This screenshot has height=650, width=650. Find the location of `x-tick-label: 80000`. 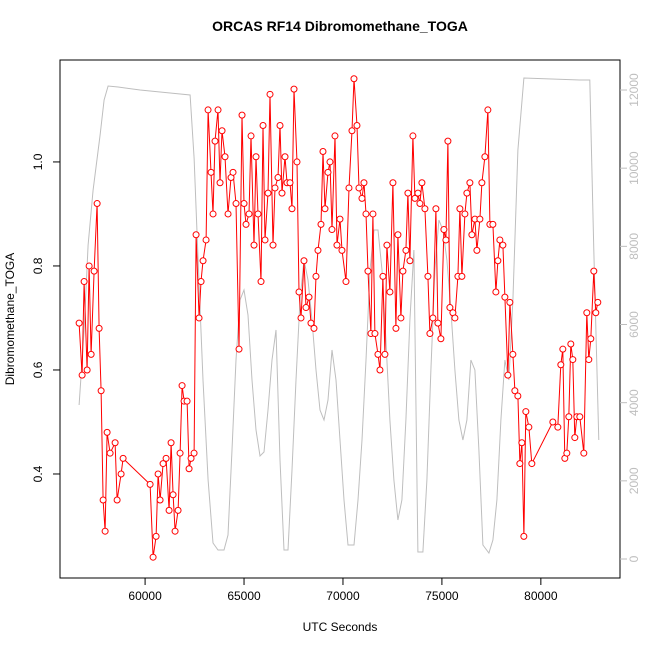

x-tick-label: 80000 is located at coordinates (541, 596).